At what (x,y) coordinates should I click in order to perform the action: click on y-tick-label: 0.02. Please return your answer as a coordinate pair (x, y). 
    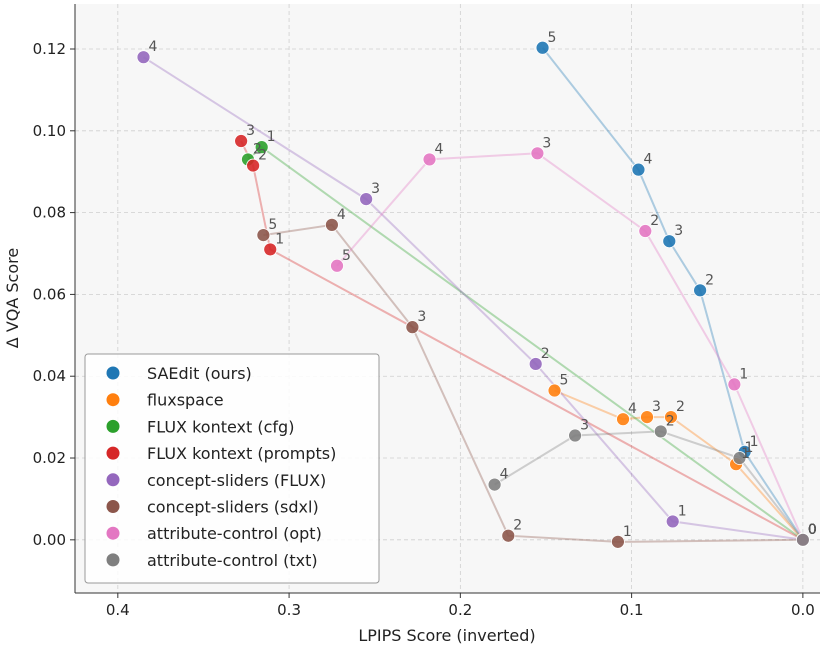
    Looking at the image, I should click on (49, 458).